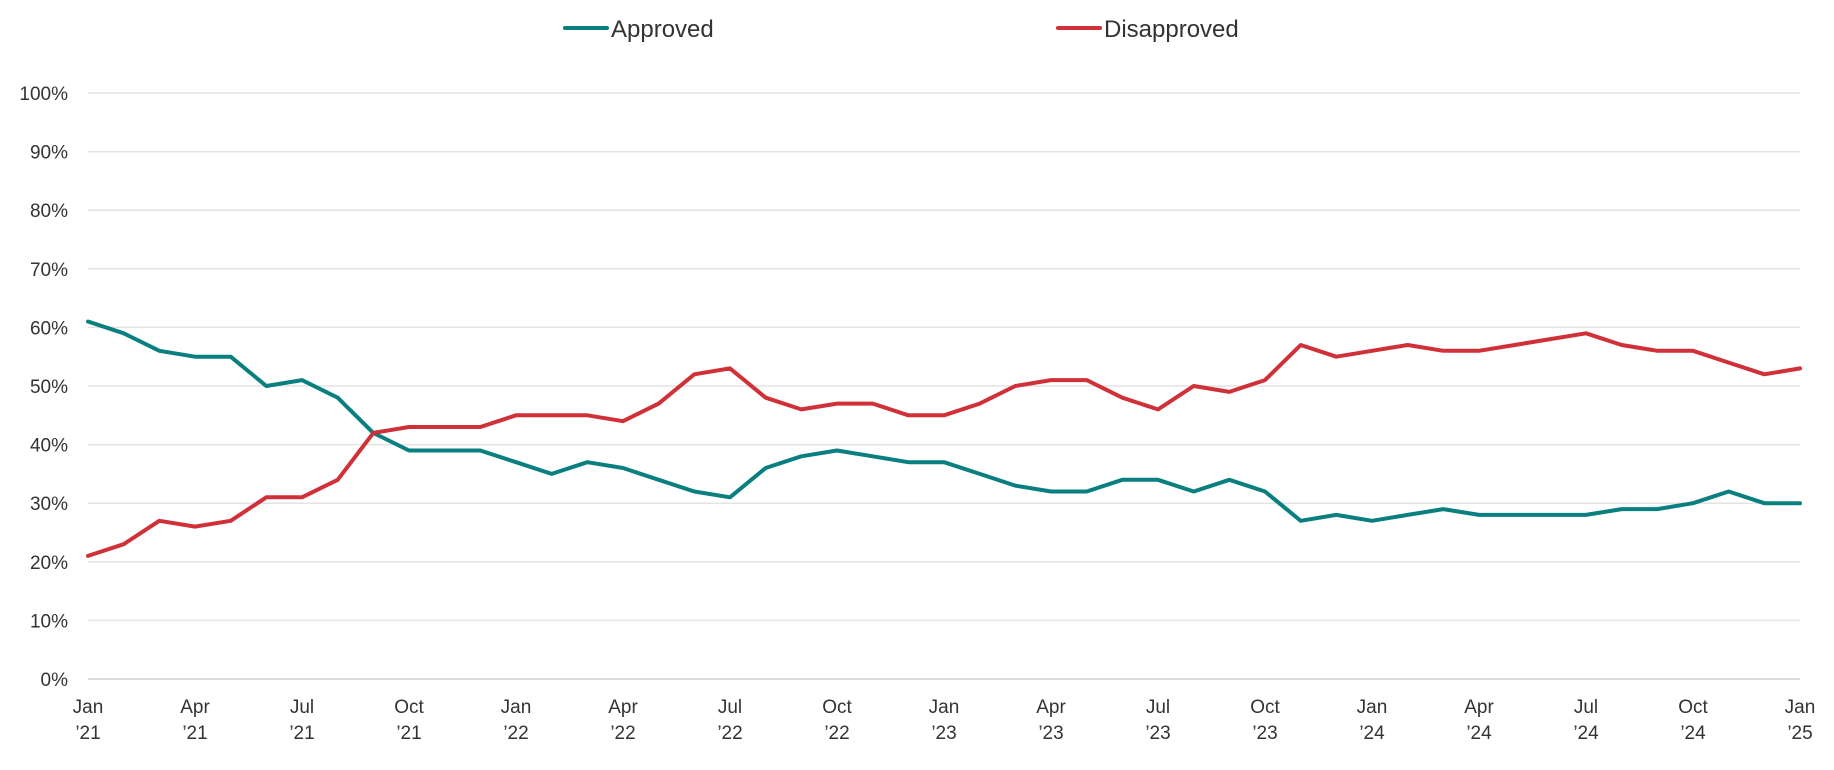  I want to click on y-tick-label: 70%, so click(49, 270).